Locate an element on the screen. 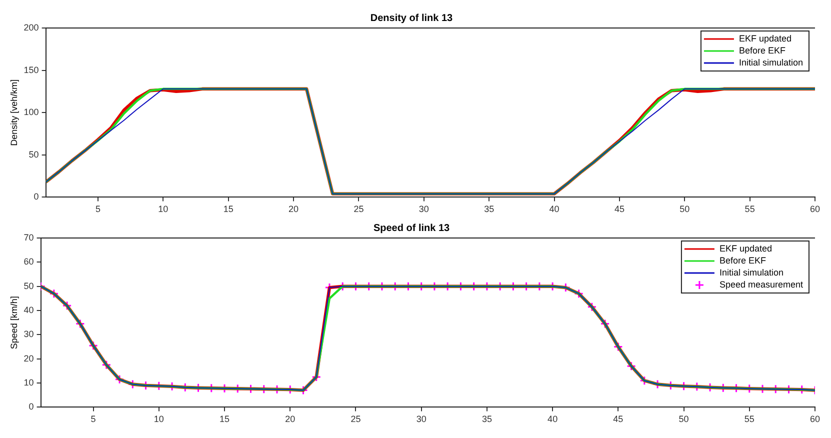 This screenshot has width=831, height=438. y-tick-label: 70 is located at coordinates (29, 237).